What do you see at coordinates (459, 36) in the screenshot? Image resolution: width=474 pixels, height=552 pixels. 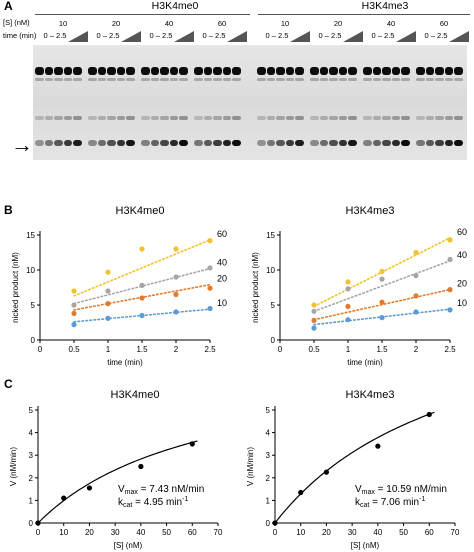 I see `time-gradient-wedge` at bounding box center [459, 36].